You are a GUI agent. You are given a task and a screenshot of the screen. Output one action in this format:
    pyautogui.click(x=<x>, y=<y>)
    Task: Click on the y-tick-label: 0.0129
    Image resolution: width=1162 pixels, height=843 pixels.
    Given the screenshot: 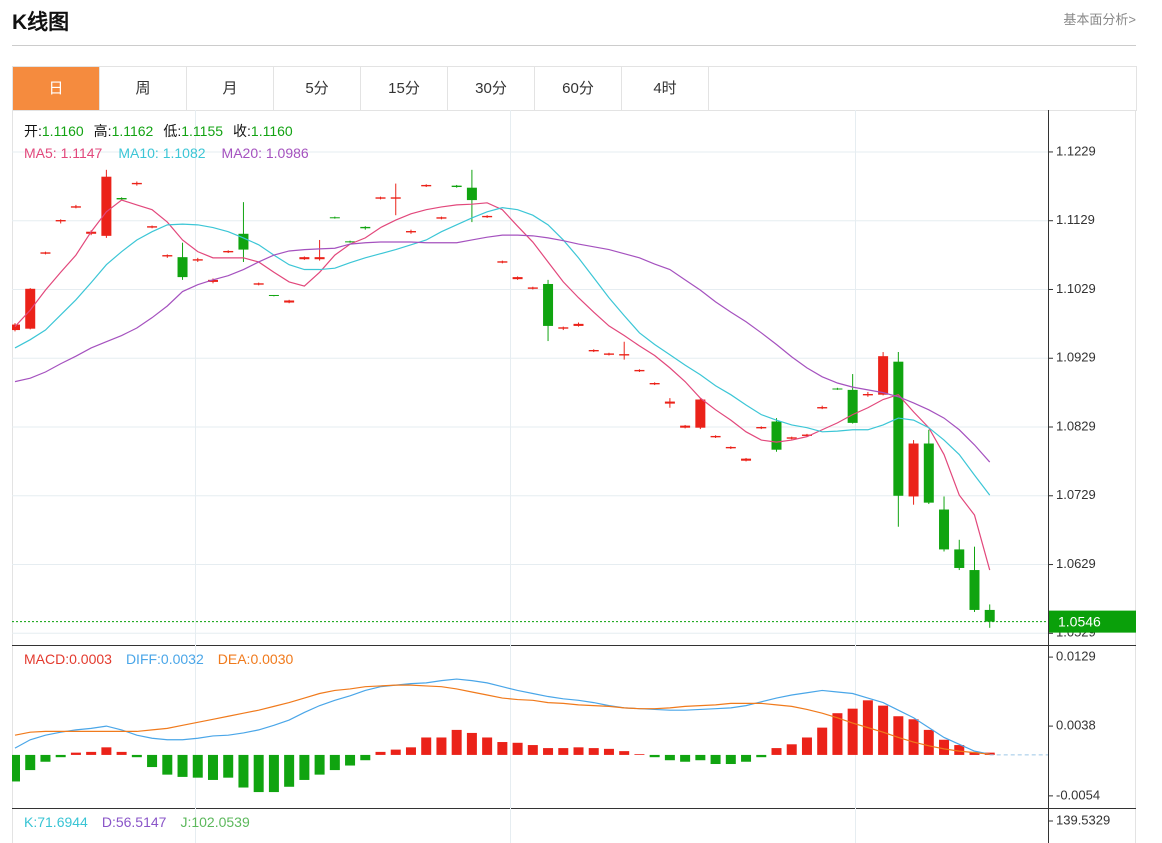 What is the action you would take?
    pyautogui.click(x=1076, y=656)
    